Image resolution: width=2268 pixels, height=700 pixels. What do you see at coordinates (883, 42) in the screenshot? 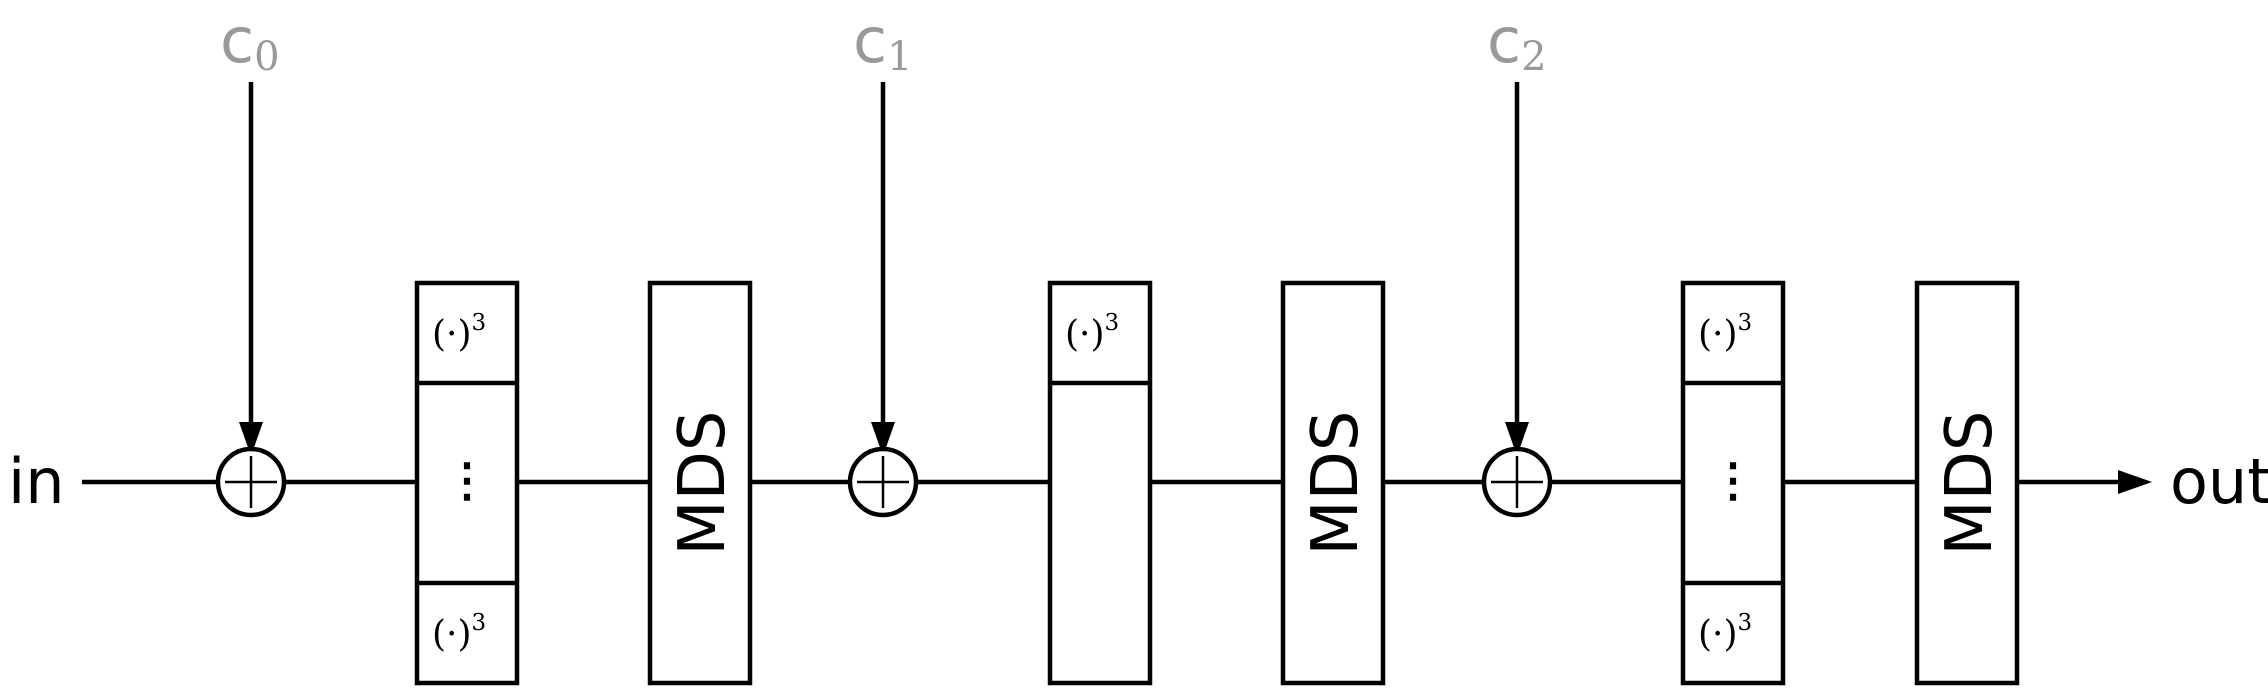
I see `svg-text: c1` at bounding box center [883, 42].